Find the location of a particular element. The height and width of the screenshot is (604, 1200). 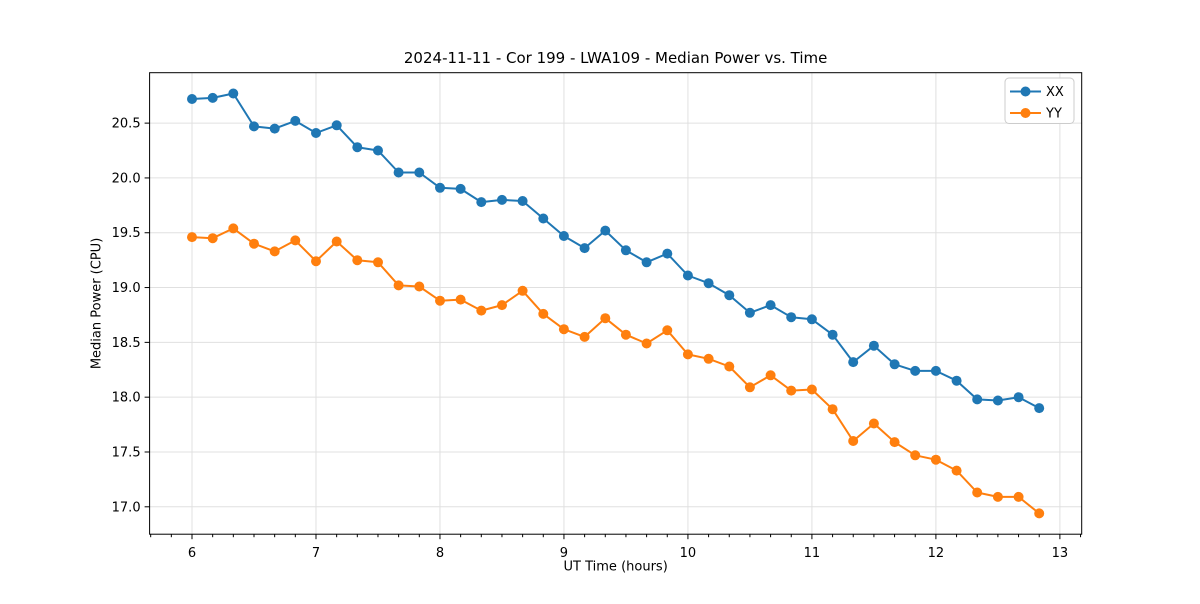

y-tick-label: 17.5 is located at coordinates (126, 452).